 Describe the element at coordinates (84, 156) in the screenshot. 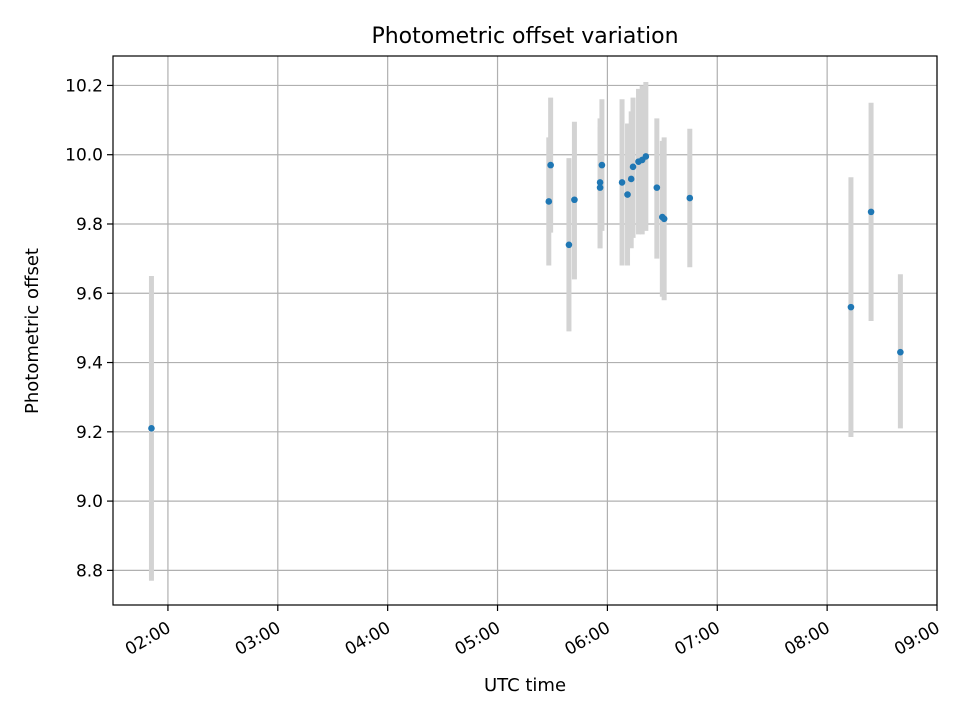

I see `y-tick-label: 10.0` at that location.